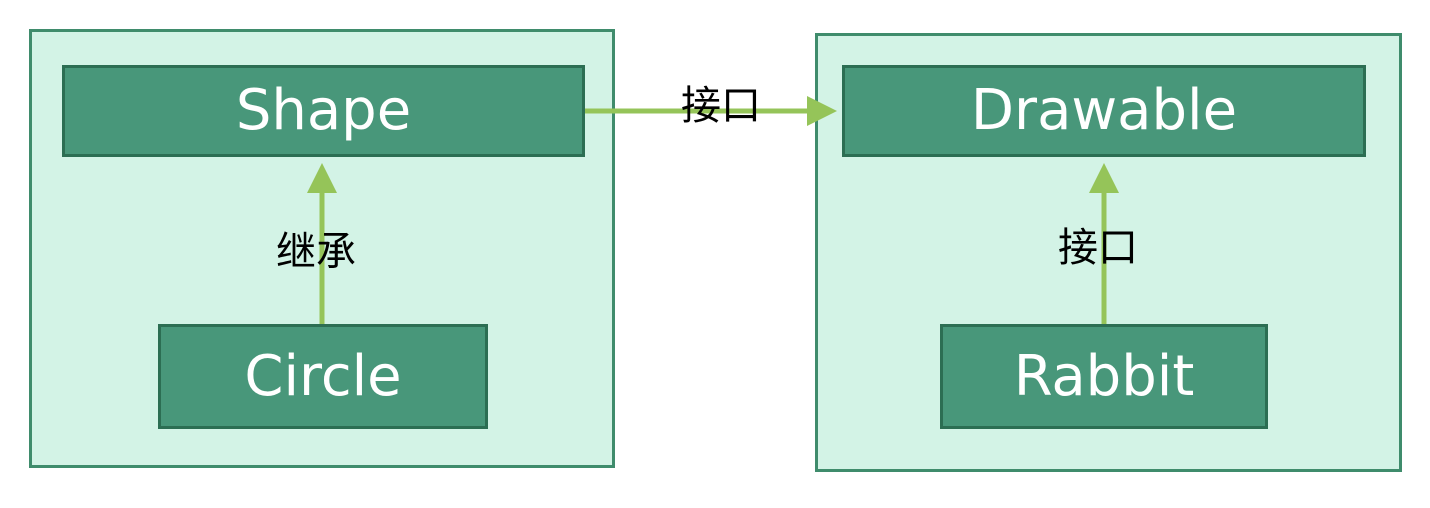 This screenshot has width=1430, height=508. I want to click on right-interface-label: 接口, so click(1098, 248).